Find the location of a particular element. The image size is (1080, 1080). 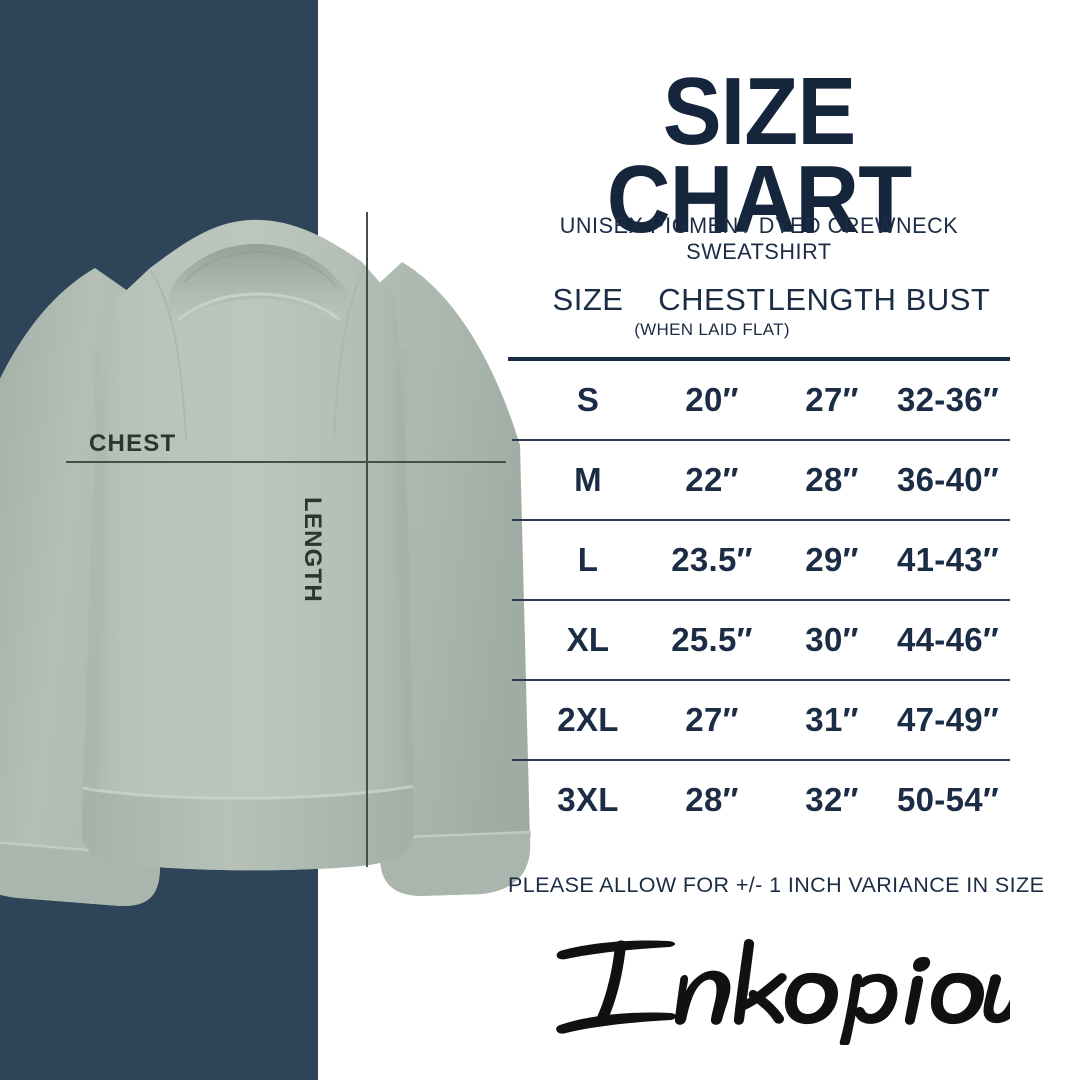

bottom-hem is located at coordinates (247, 828).